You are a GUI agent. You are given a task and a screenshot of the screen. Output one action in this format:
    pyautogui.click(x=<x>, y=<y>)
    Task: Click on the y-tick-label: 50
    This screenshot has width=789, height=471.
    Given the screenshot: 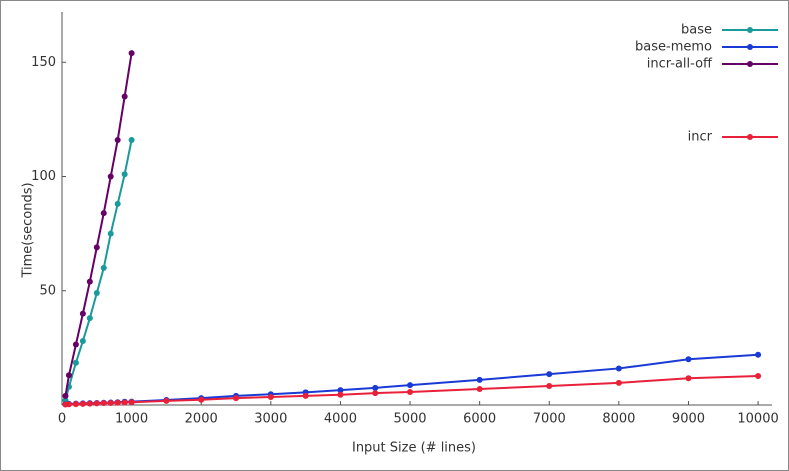 What is the action you would take?
    pyautogui.click(x=47, y=290)
    